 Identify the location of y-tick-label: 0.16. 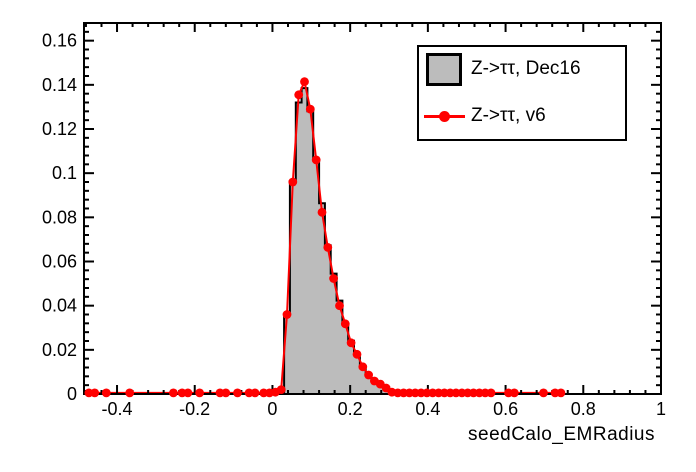
(59, 41).